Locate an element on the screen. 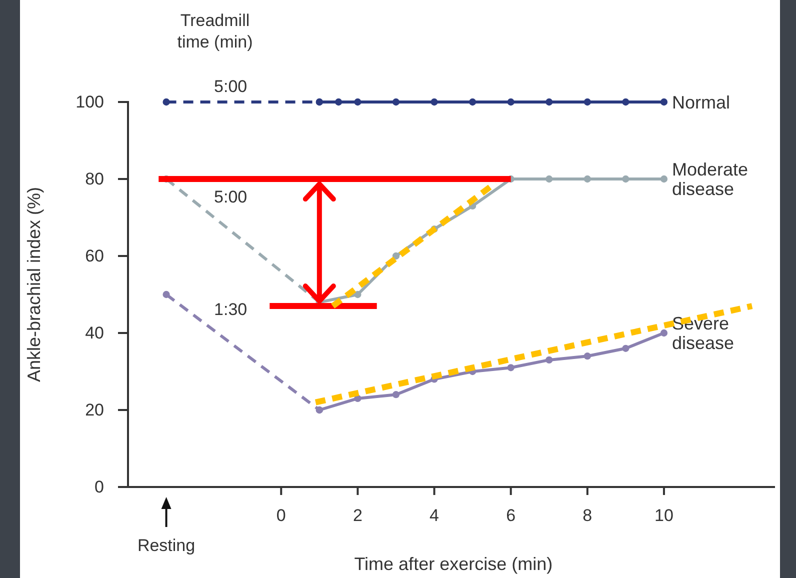  x-tick-label: 6 is located at coordinates (511, 516).